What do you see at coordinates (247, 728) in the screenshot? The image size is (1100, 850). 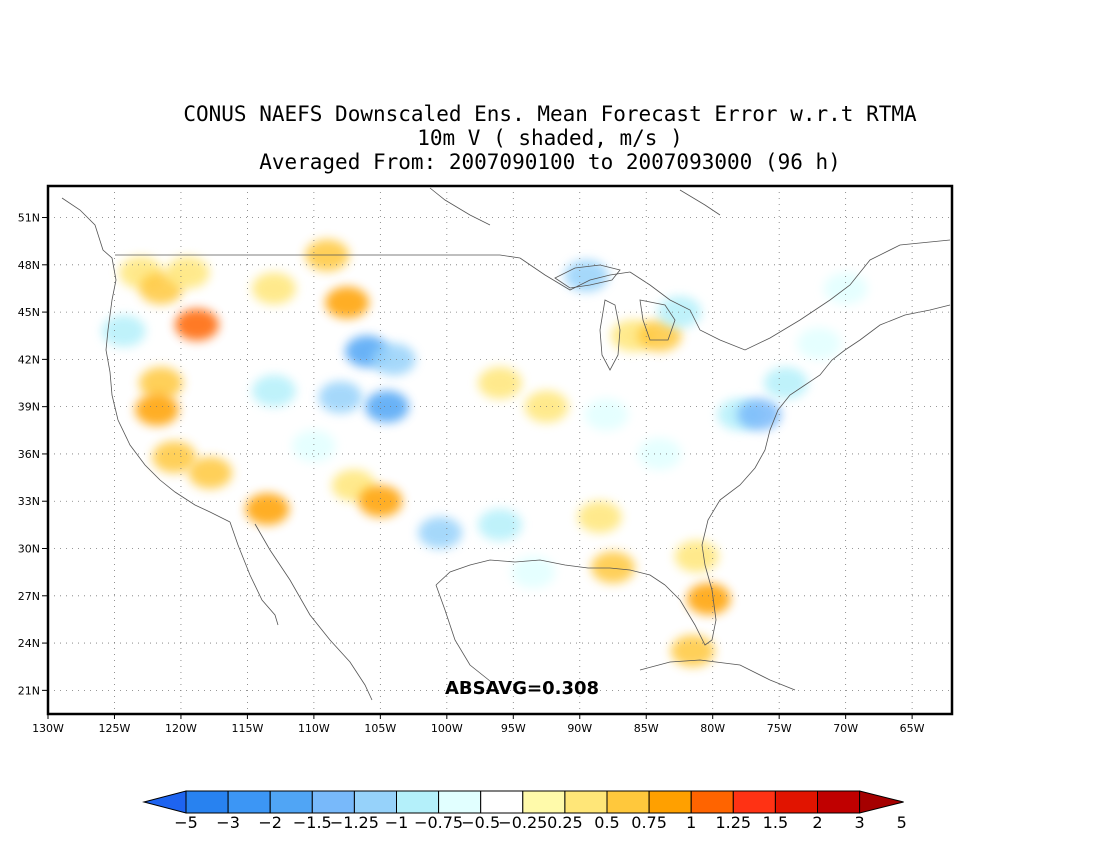 I see `lon-tick-label: 115W` at bounding box center [247, 728].